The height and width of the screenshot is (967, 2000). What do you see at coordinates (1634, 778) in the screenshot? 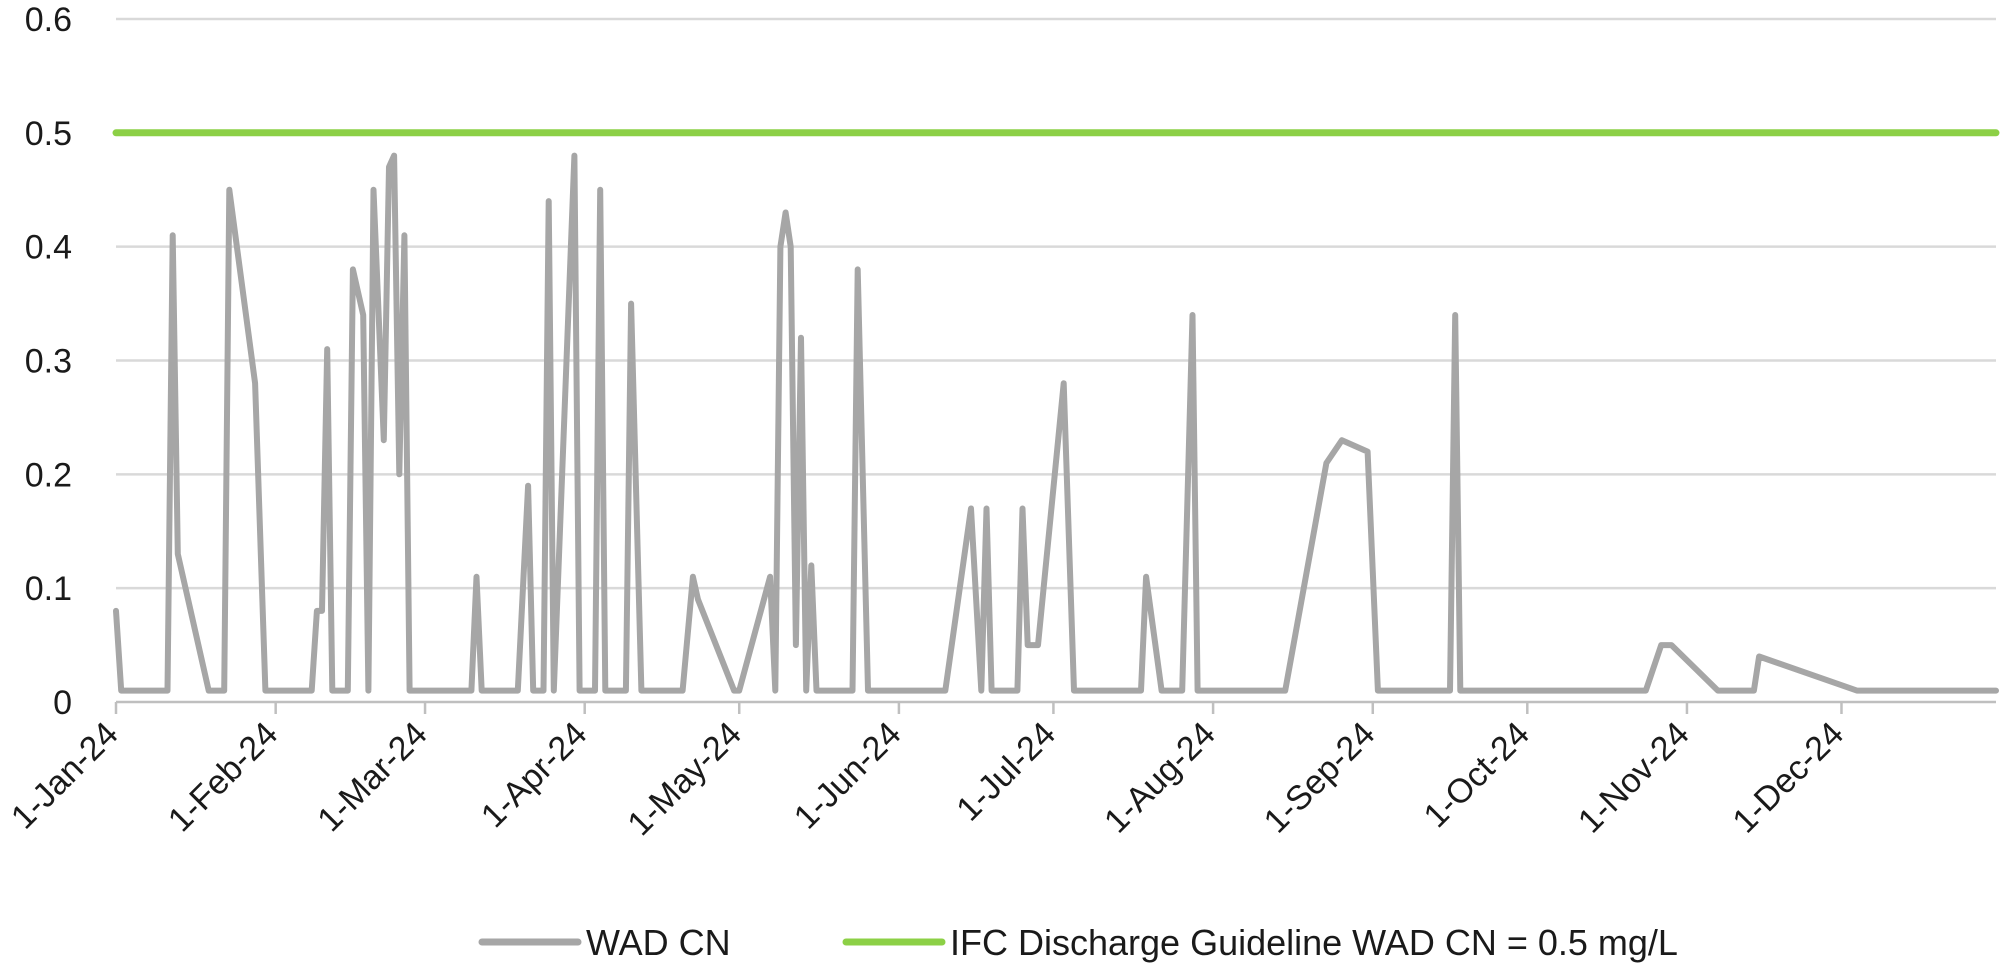
I see `x-tick-label: 1-Nov-24` at bounding box center [1634, 778].